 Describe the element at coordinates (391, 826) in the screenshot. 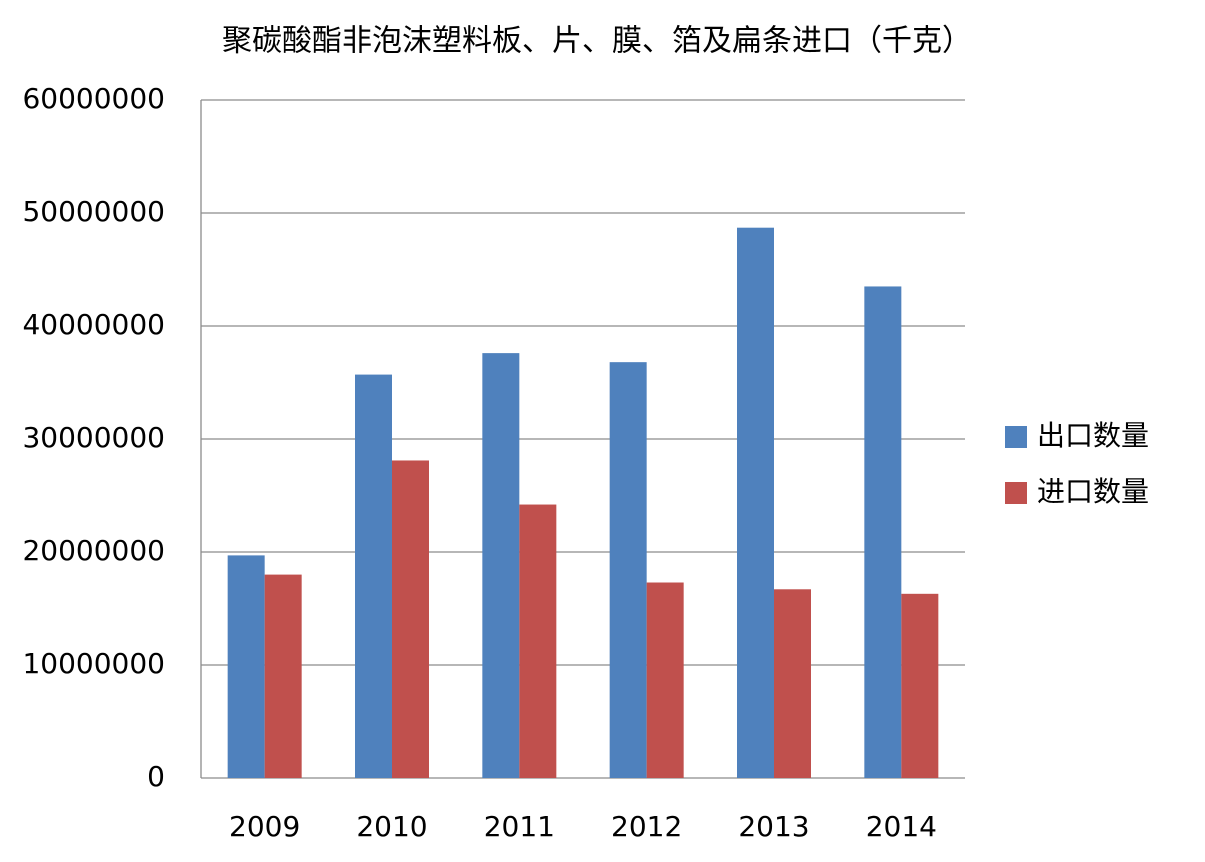

I see `x-tick-label: 2010` at that location.